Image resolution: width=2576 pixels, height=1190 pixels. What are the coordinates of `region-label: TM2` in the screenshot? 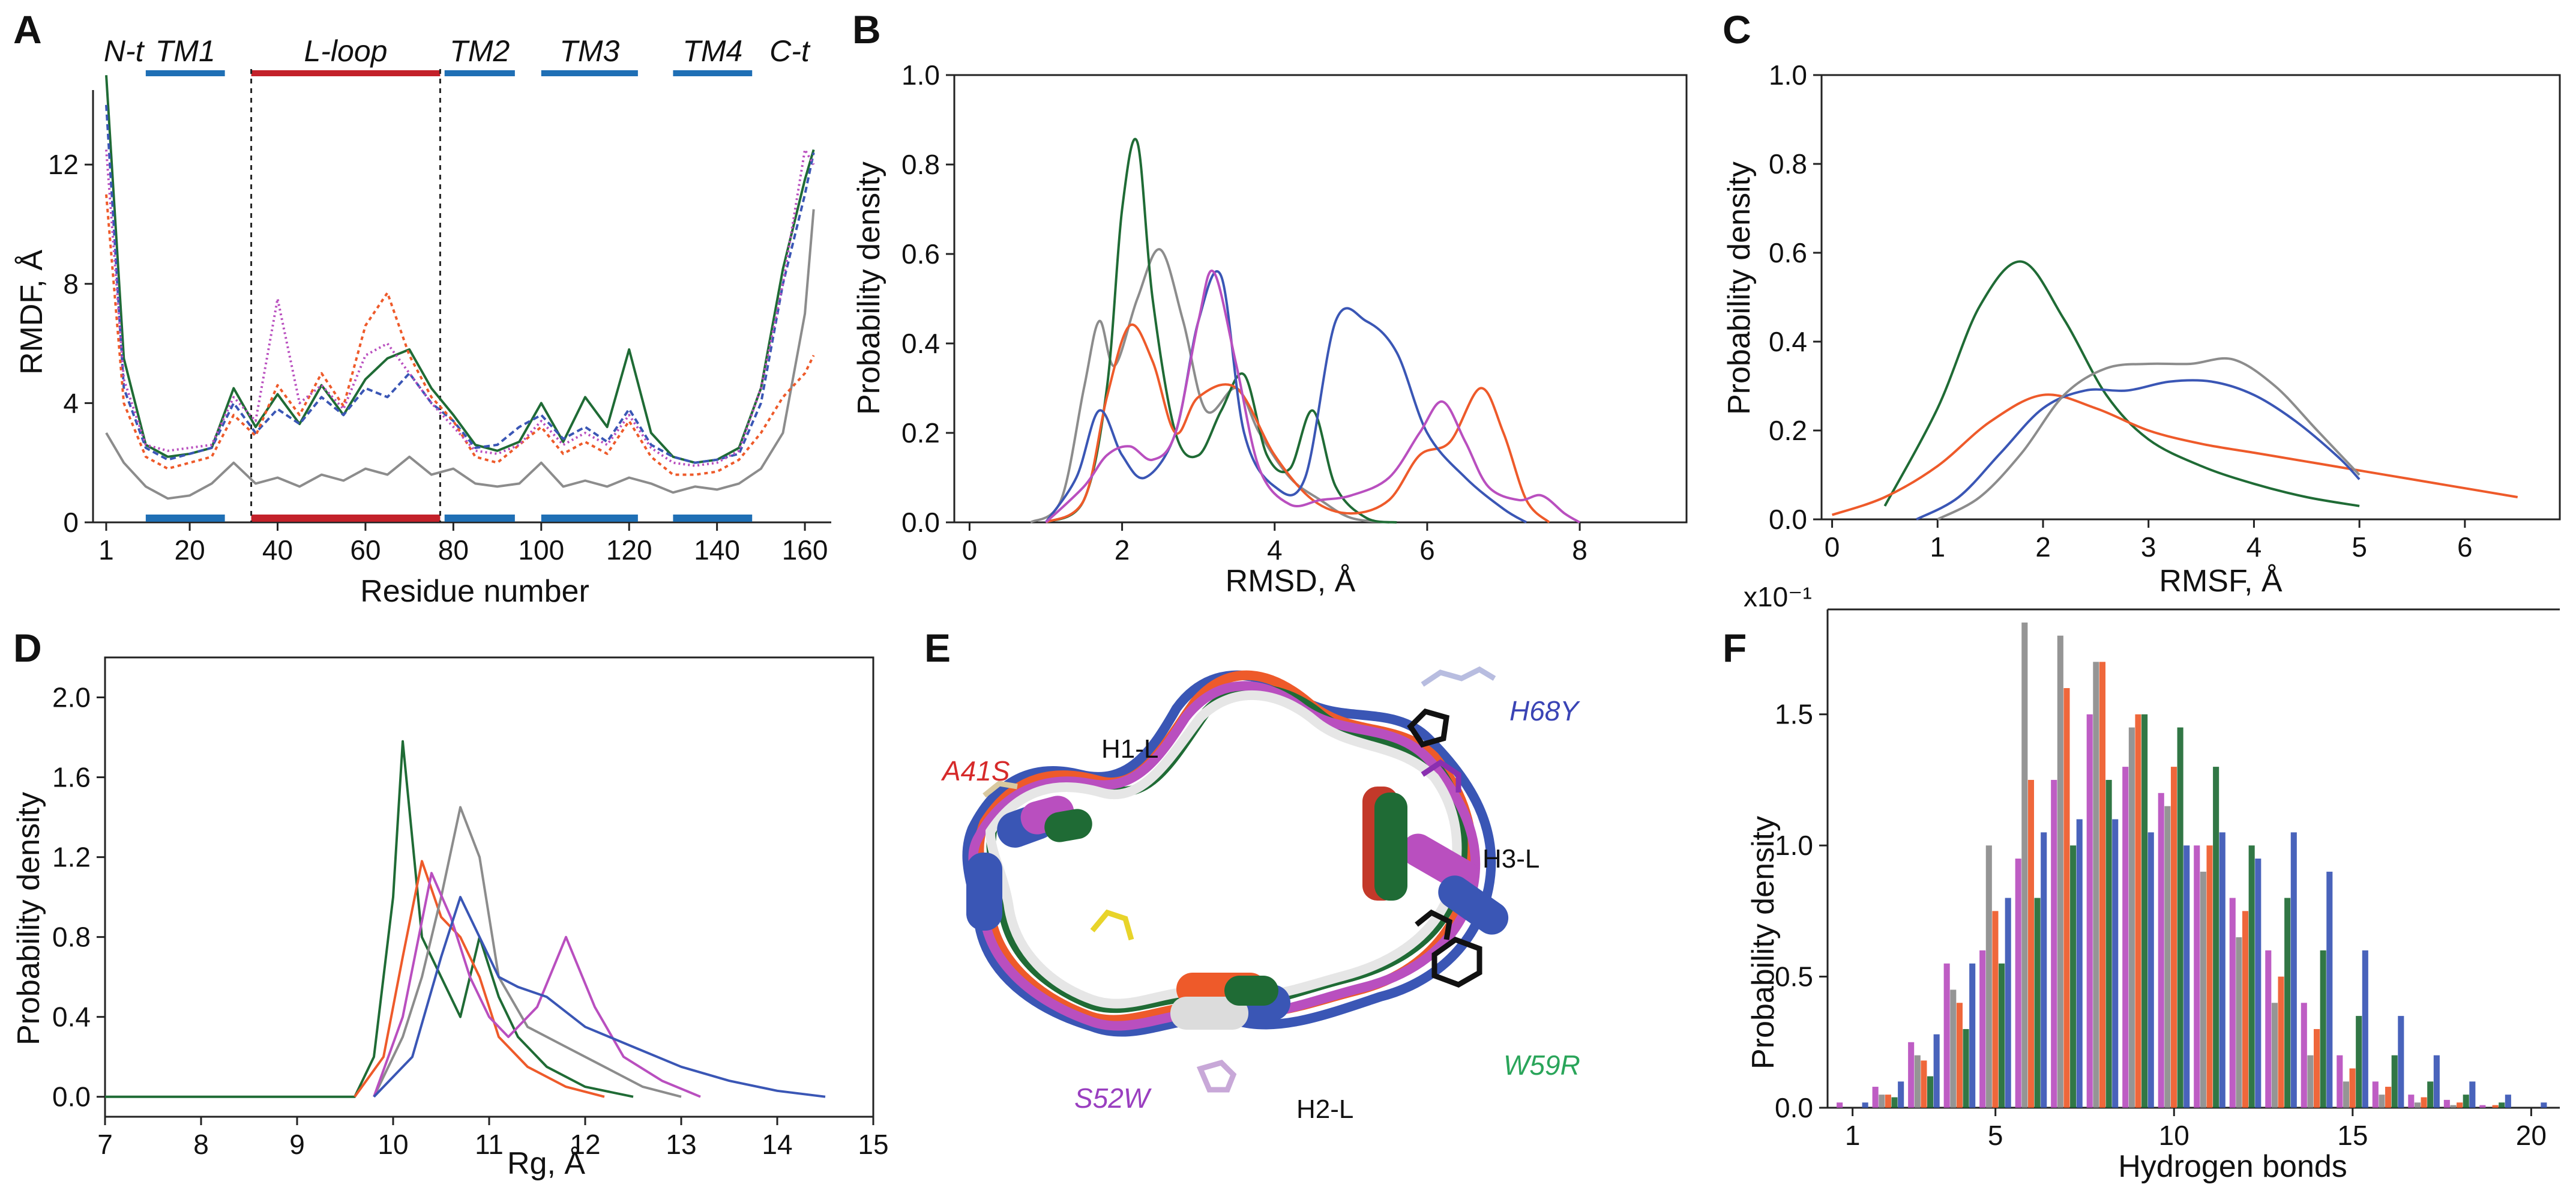 It's located at (480, 51).